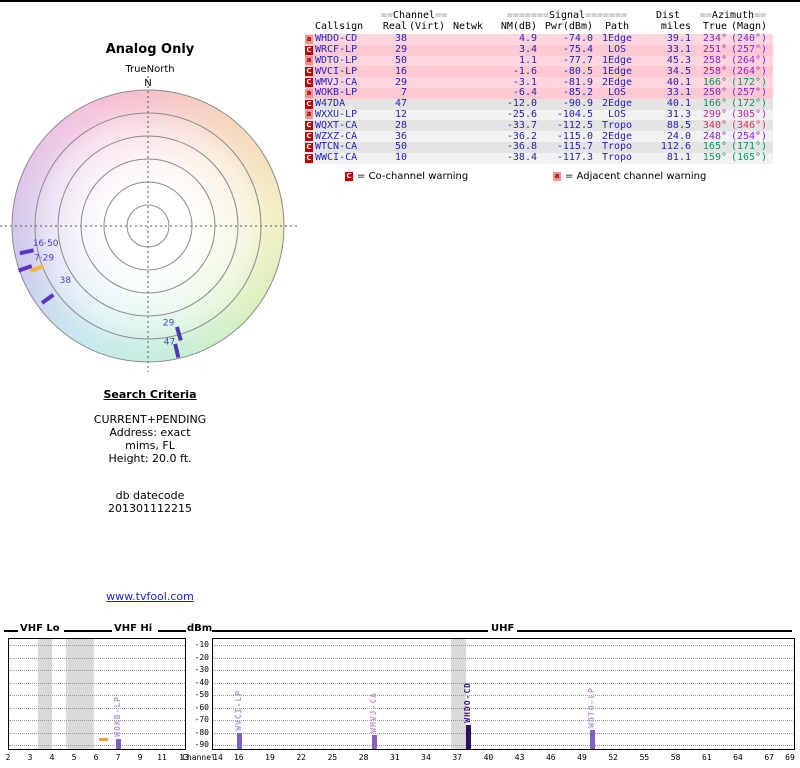 This screenshot has height=768, width=800. What do you see at coordinates (678, 60) in the screenshot?
I see `distance-cell: 45.3` at bounding box center [678, 60].